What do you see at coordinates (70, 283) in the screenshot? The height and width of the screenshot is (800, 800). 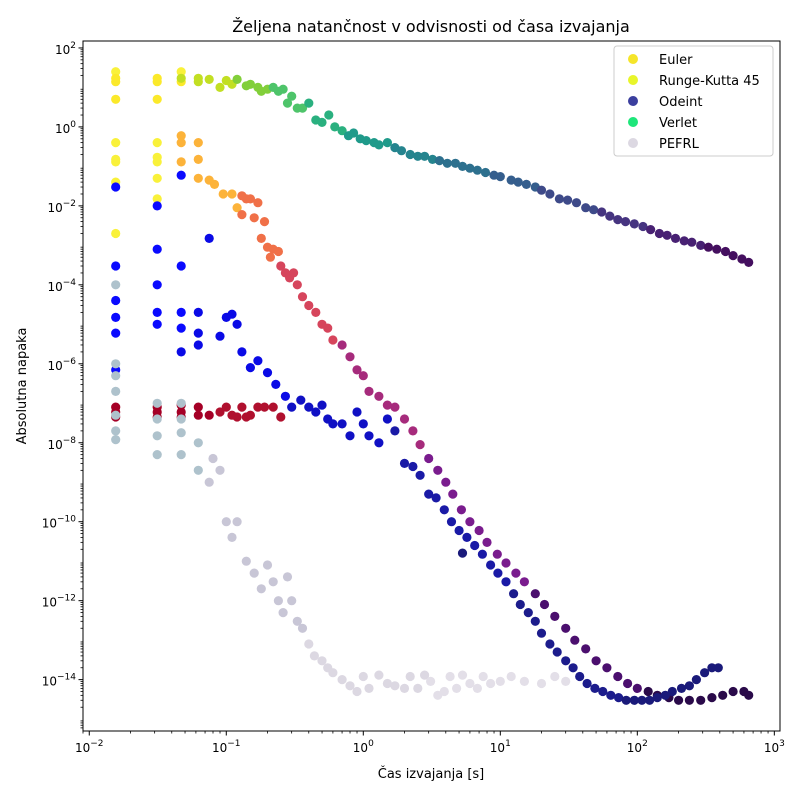 I see `y-tick-label-exponent: −4` at bounding box center [70, 283].